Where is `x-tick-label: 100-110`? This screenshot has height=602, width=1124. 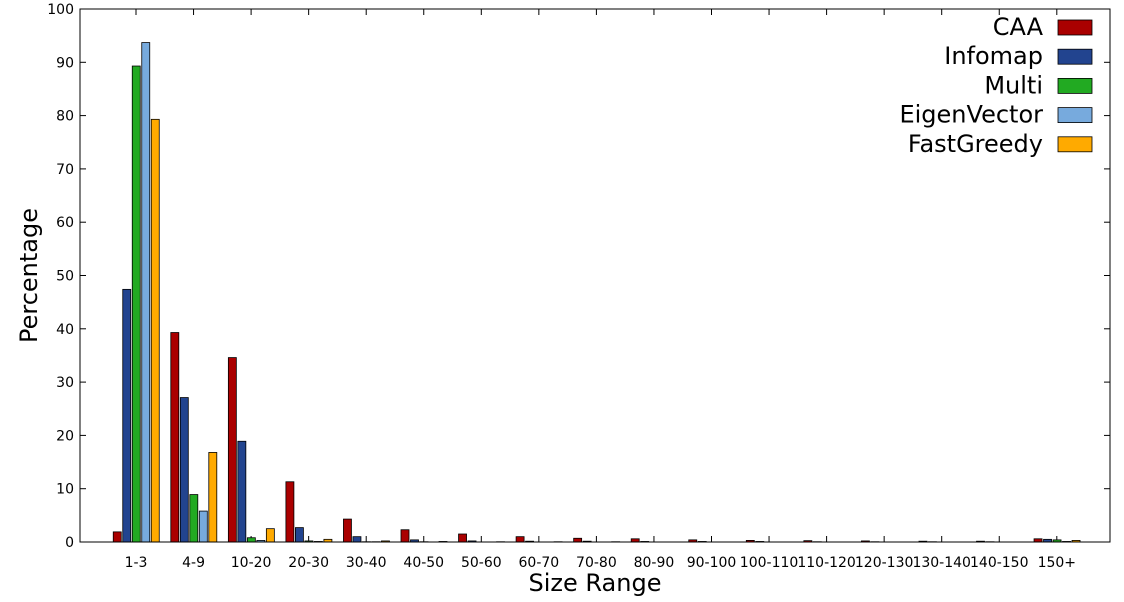 x-tick-label: 100-110 is located at coordinates (769, 563).